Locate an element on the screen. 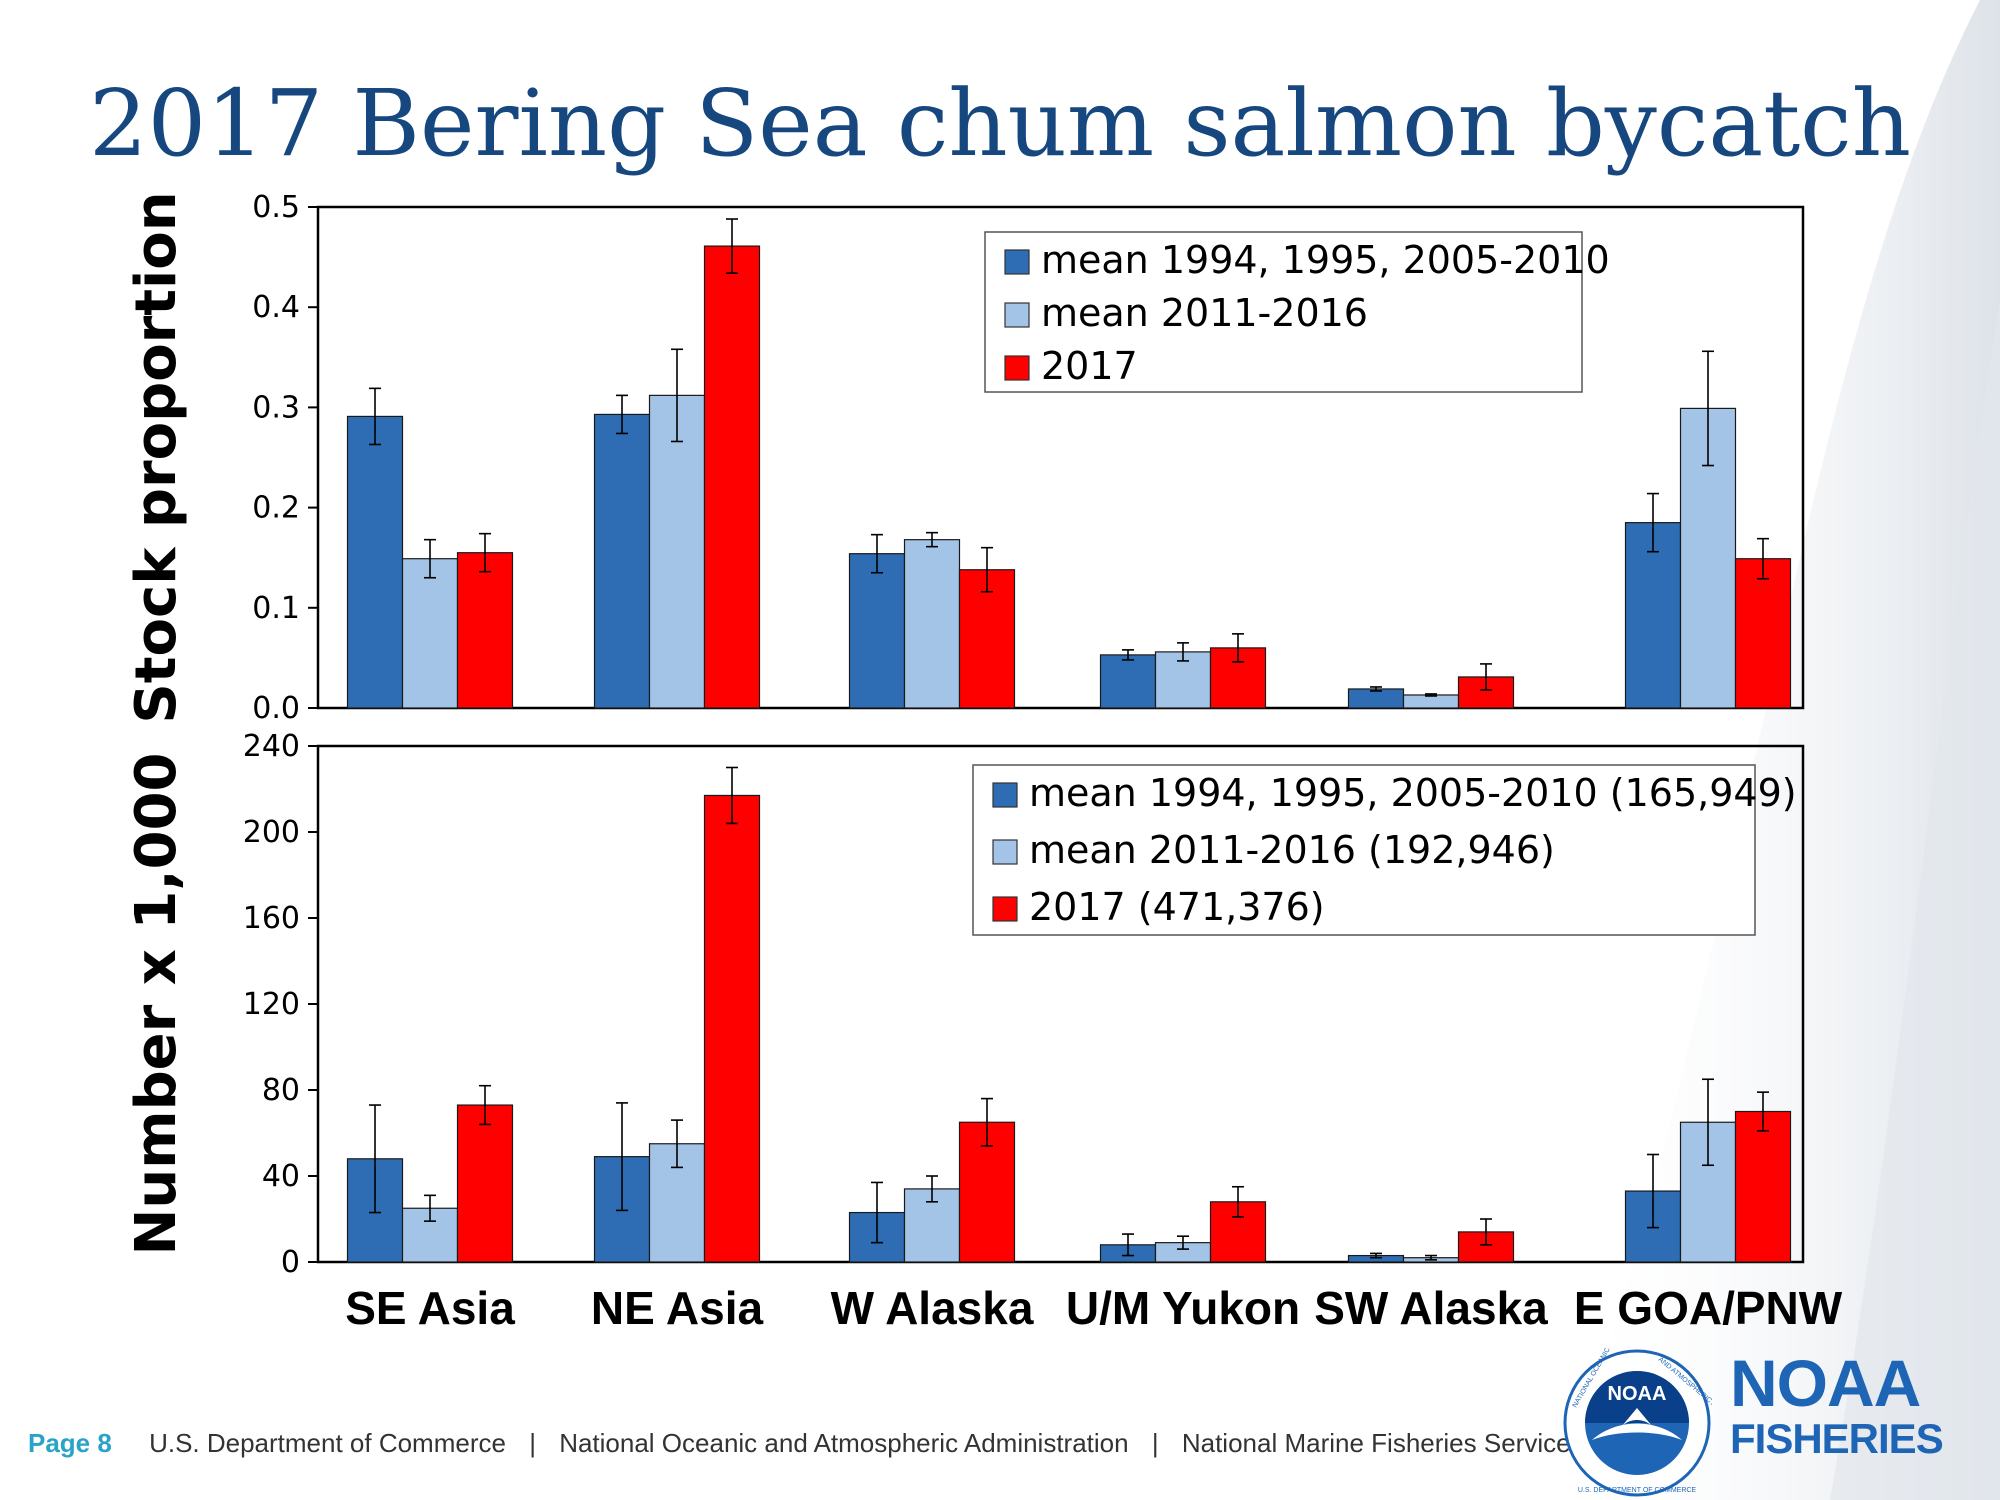 The image size is (2000, 1500). category-label: SE Asia is located at coordinates (430, 1308).